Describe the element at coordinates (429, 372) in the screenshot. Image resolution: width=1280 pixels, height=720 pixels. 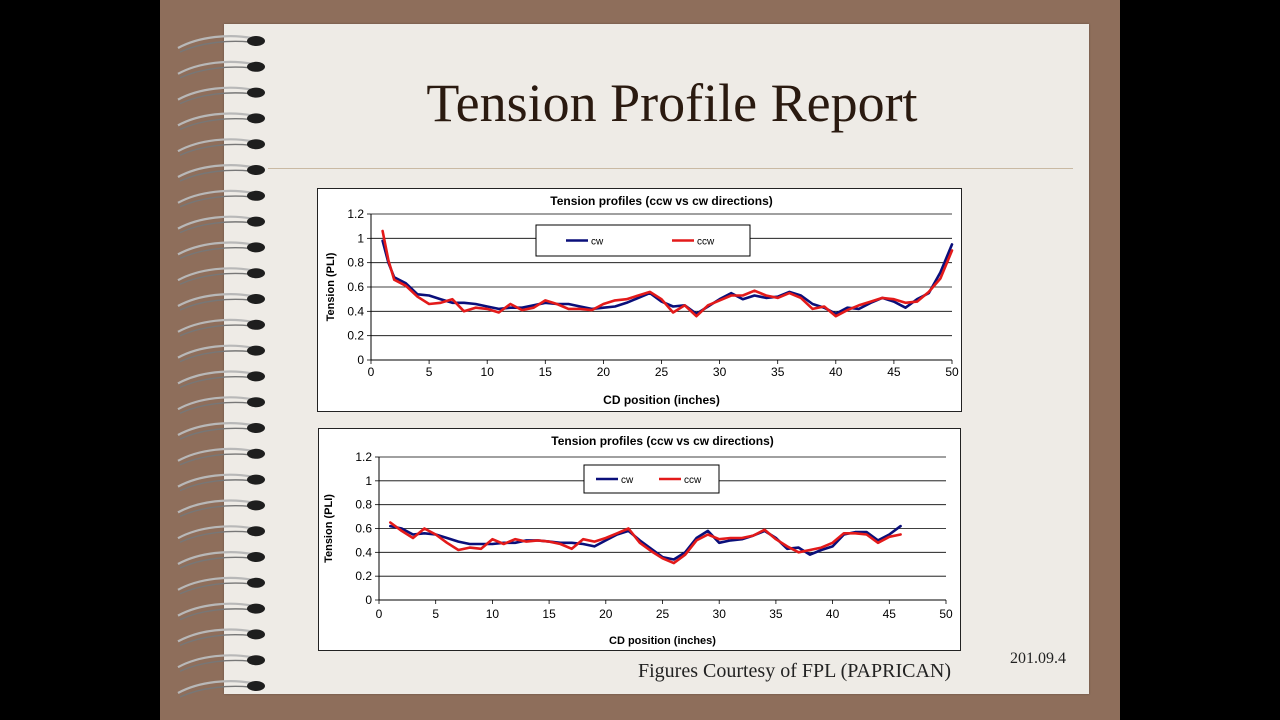
I see `chart1-x-tick-label: 5` at that location.